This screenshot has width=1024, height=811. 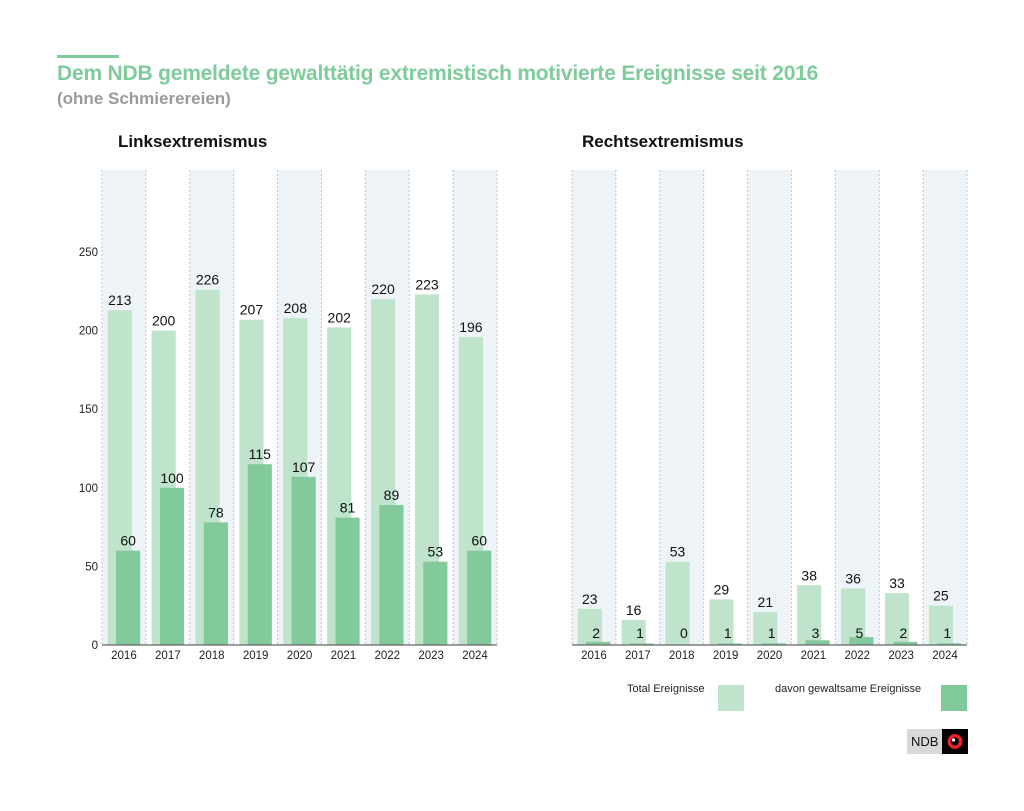 I want to click on eye-icon, so click(x=955, y=741).